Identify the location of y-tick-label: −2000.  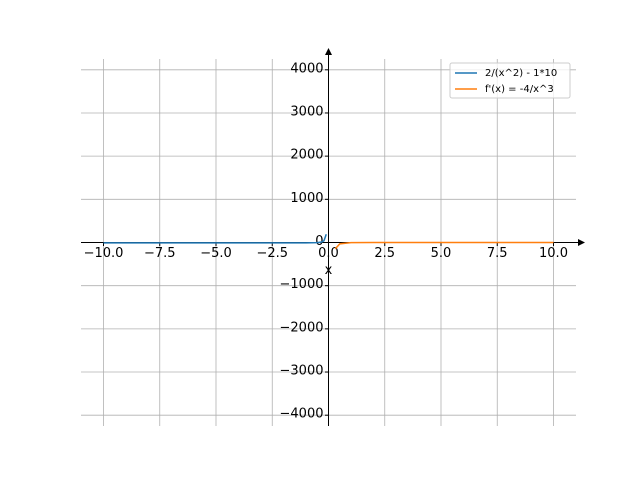
(302, 327).